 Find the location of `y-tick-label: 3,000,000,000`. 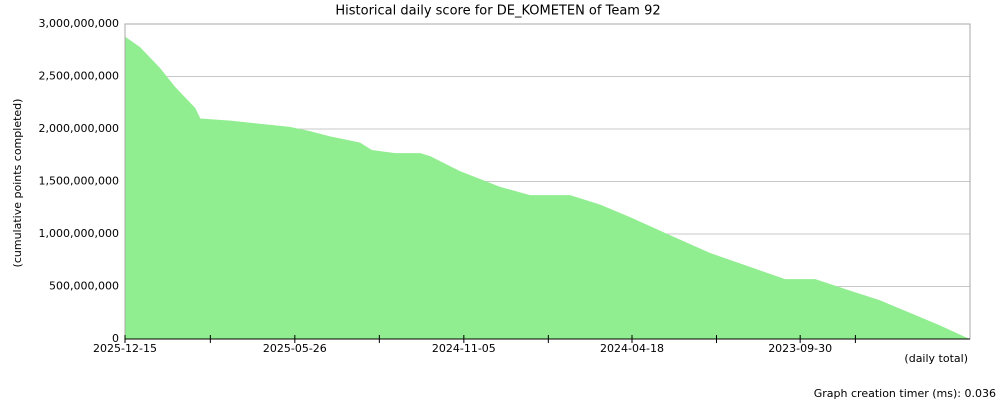

y-tick-label: 3,000,000,000 is located at coordinates (79, 23).